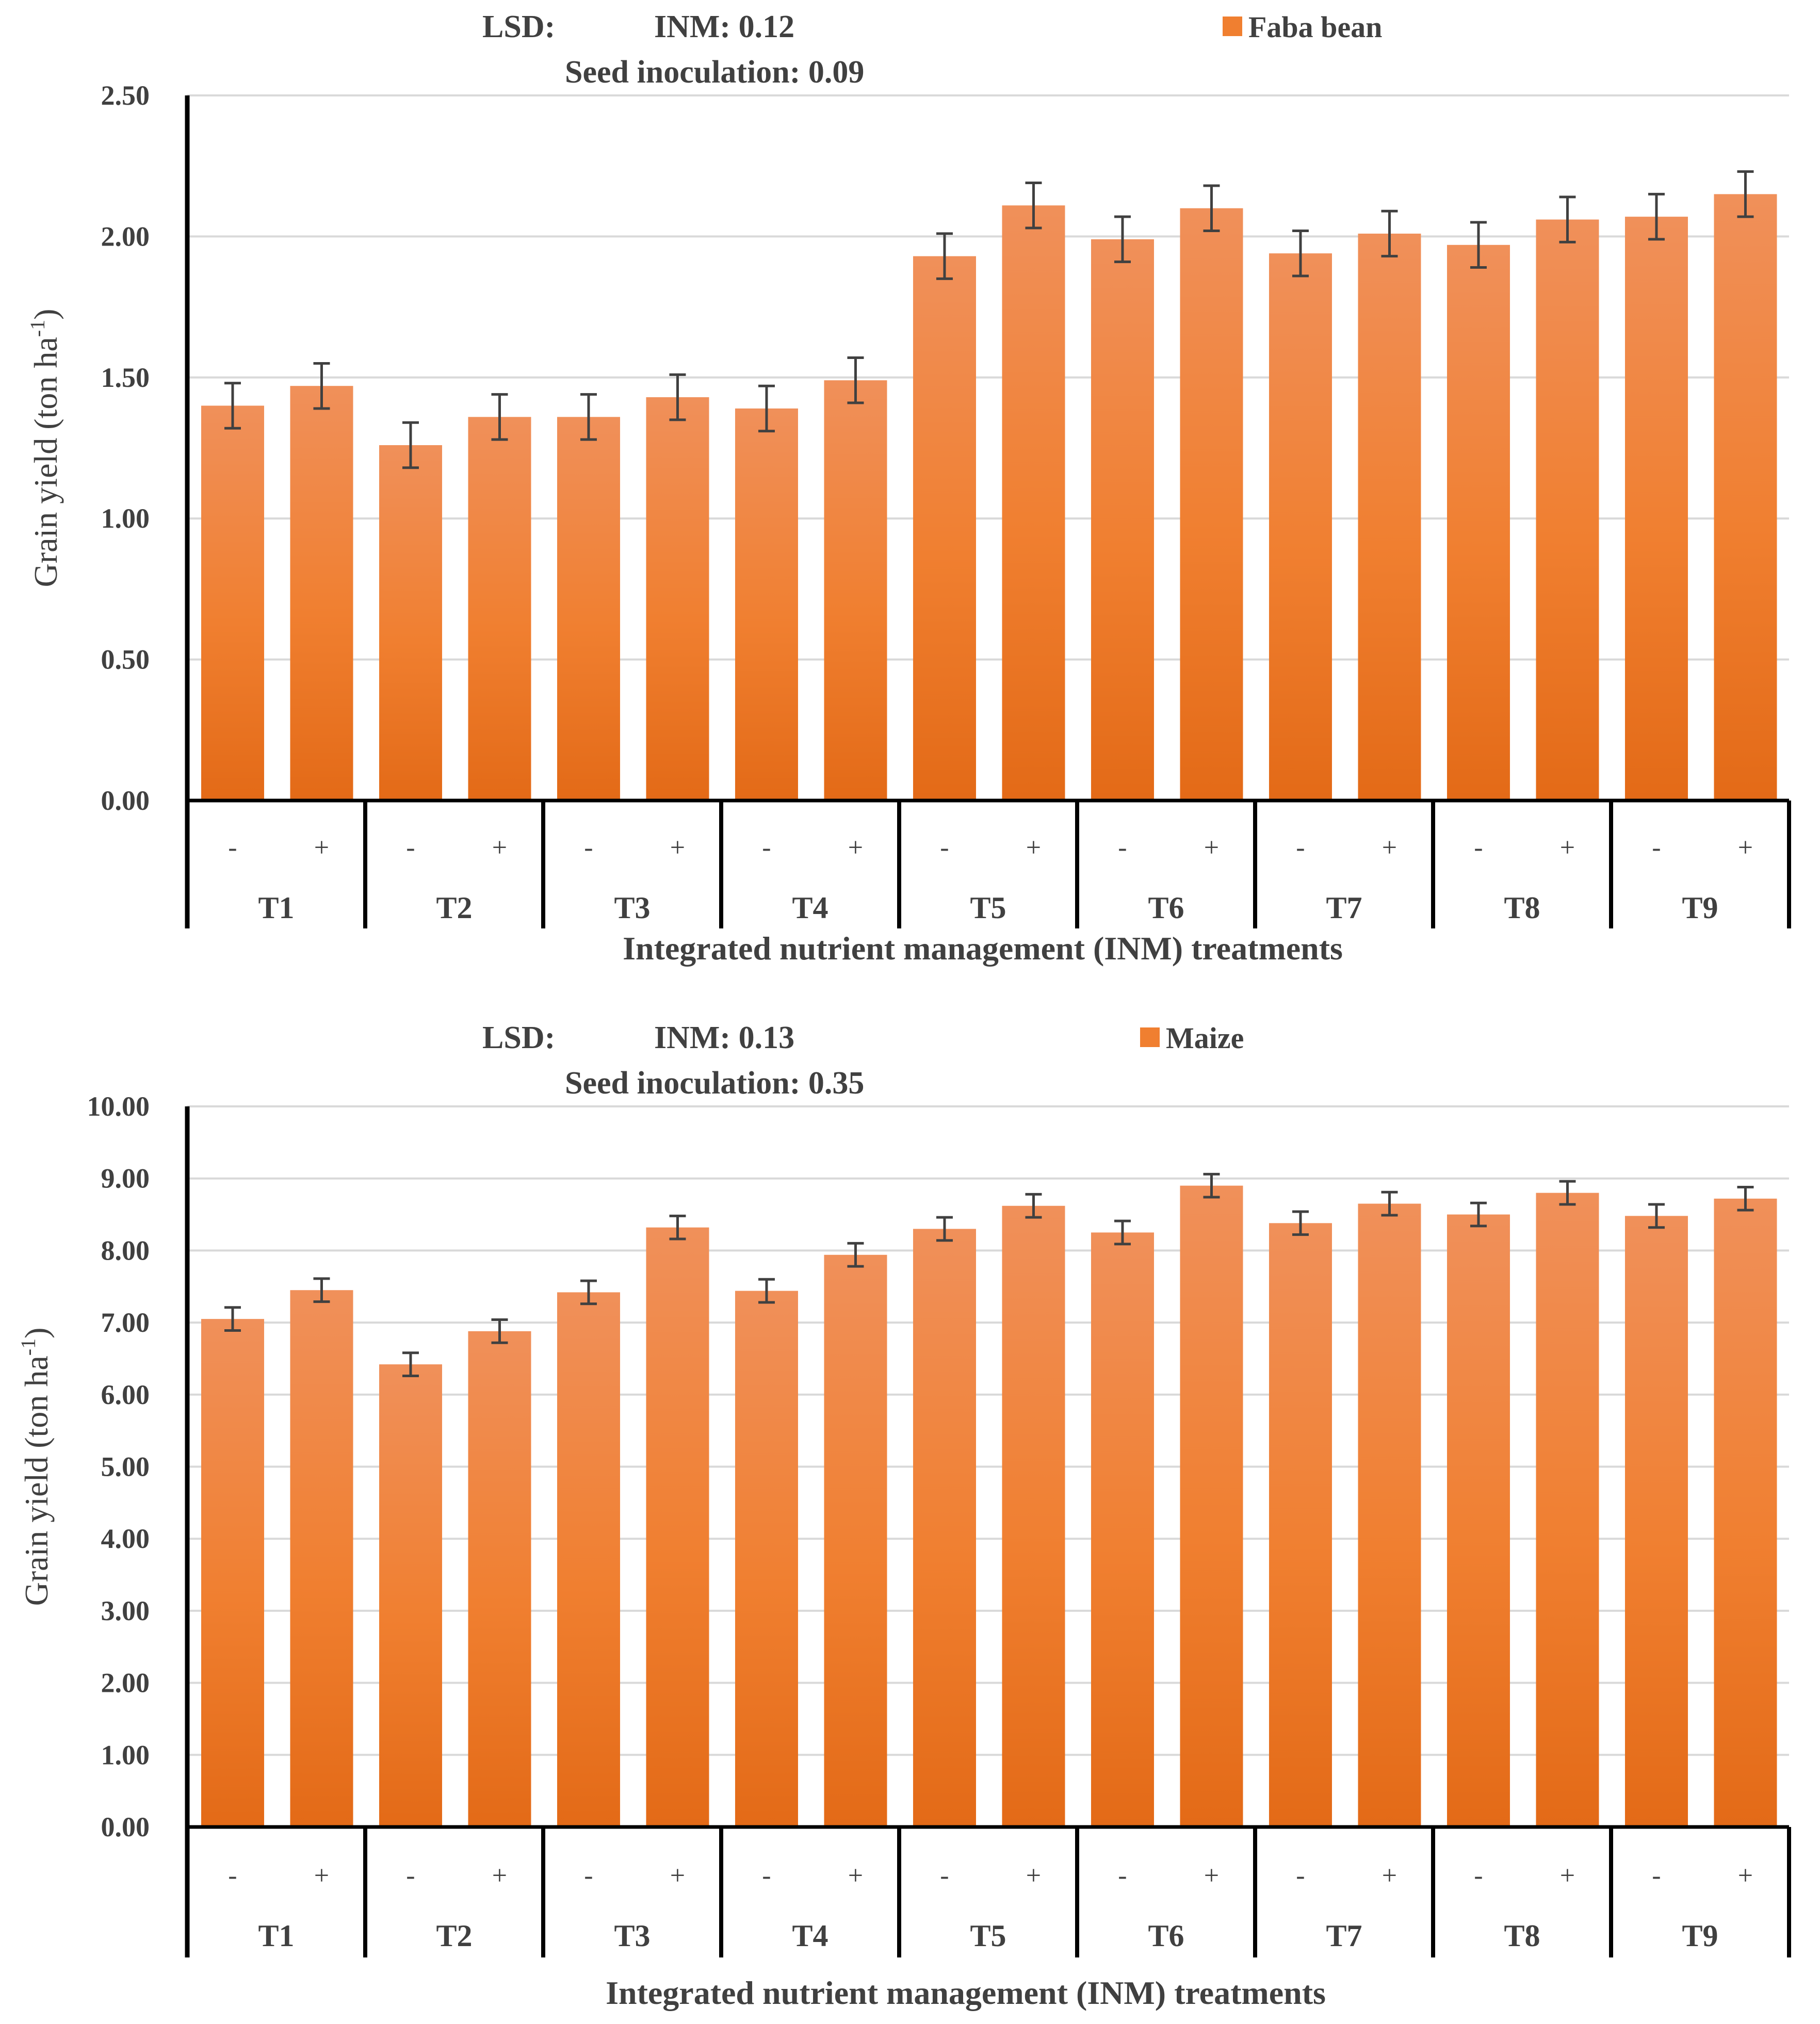 Image resolution: width=1820 pixels, height=2024 pixels. I want to click on treatment-label: T8, so click(1522, 1936).